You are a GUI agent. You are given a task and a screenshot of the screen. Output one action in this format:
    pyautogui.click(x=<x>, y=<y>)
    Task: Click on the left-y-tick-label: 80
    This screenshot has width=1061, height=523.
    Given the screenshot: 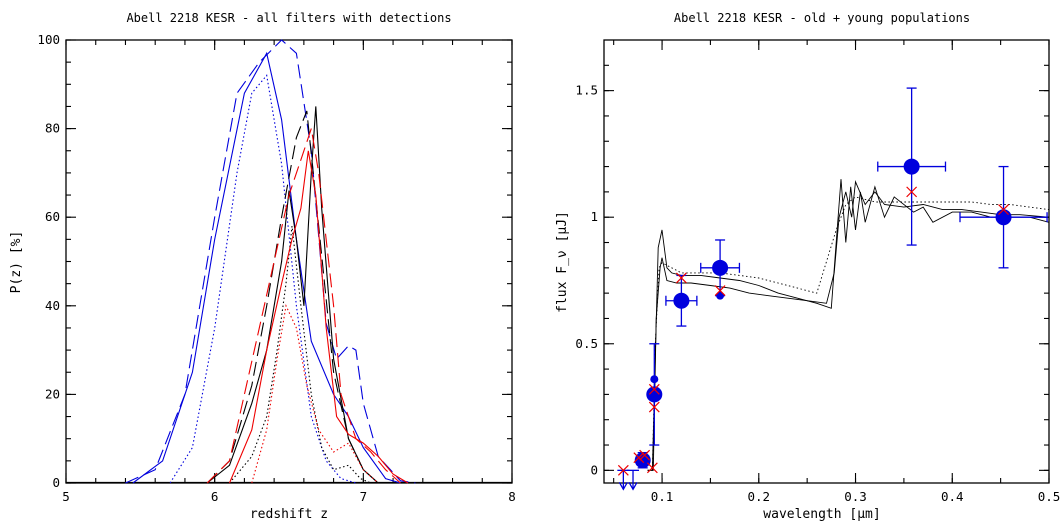 What is the action you would take?
    pyautogui.click(x=52, y=128)
    